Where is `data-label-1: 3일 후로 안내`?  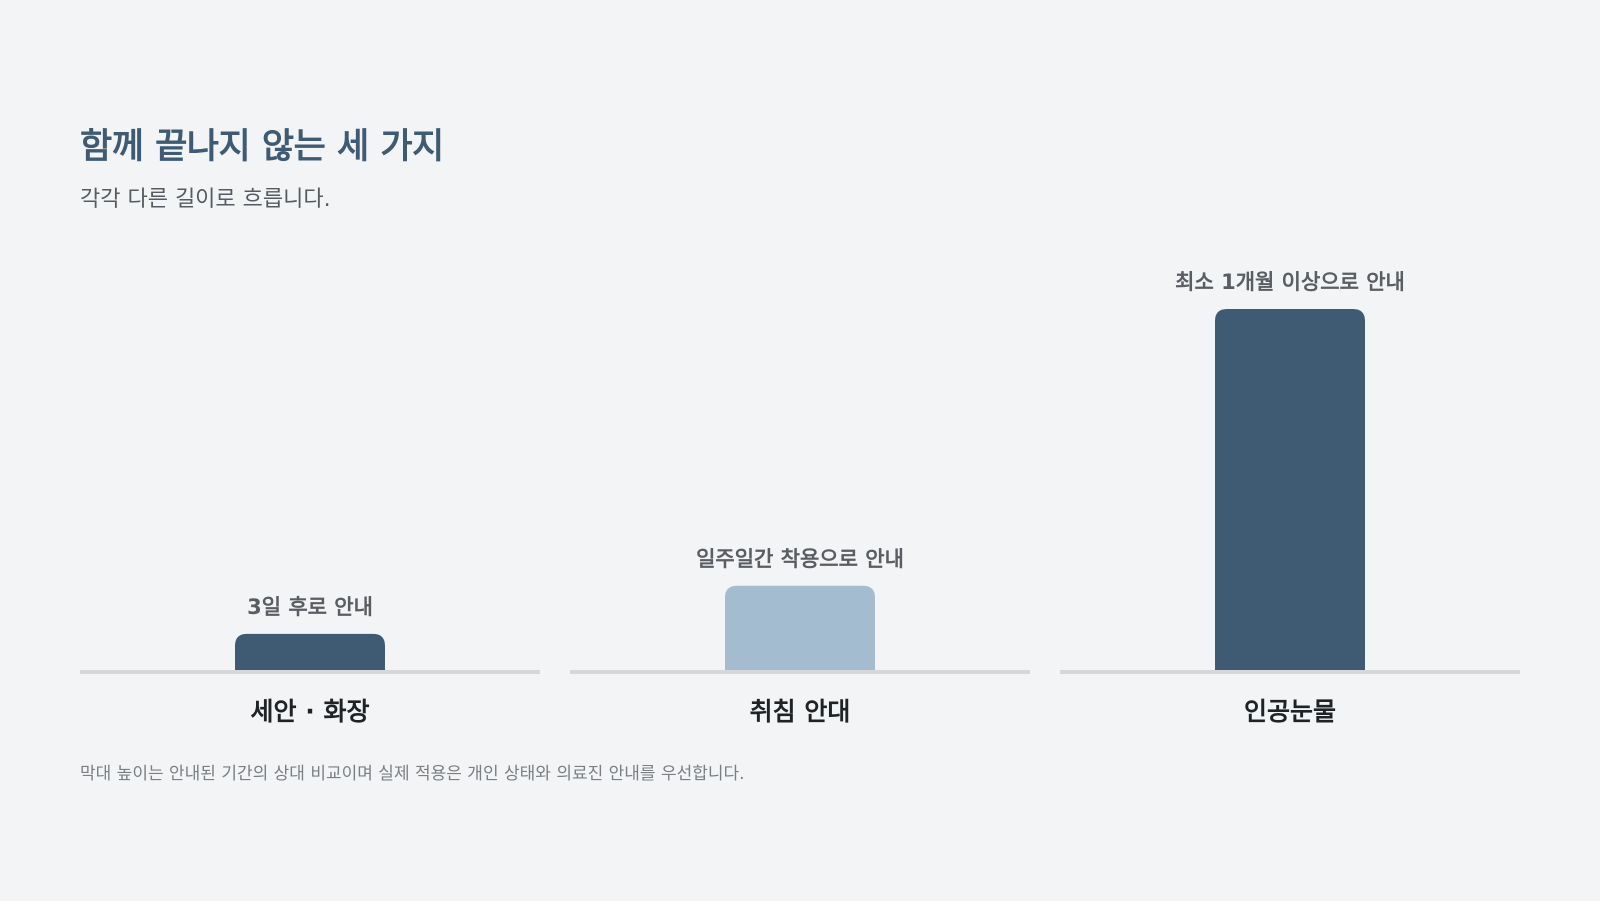
data-label-1: 3일 후로 안내 is located at coordinates (310, 607).